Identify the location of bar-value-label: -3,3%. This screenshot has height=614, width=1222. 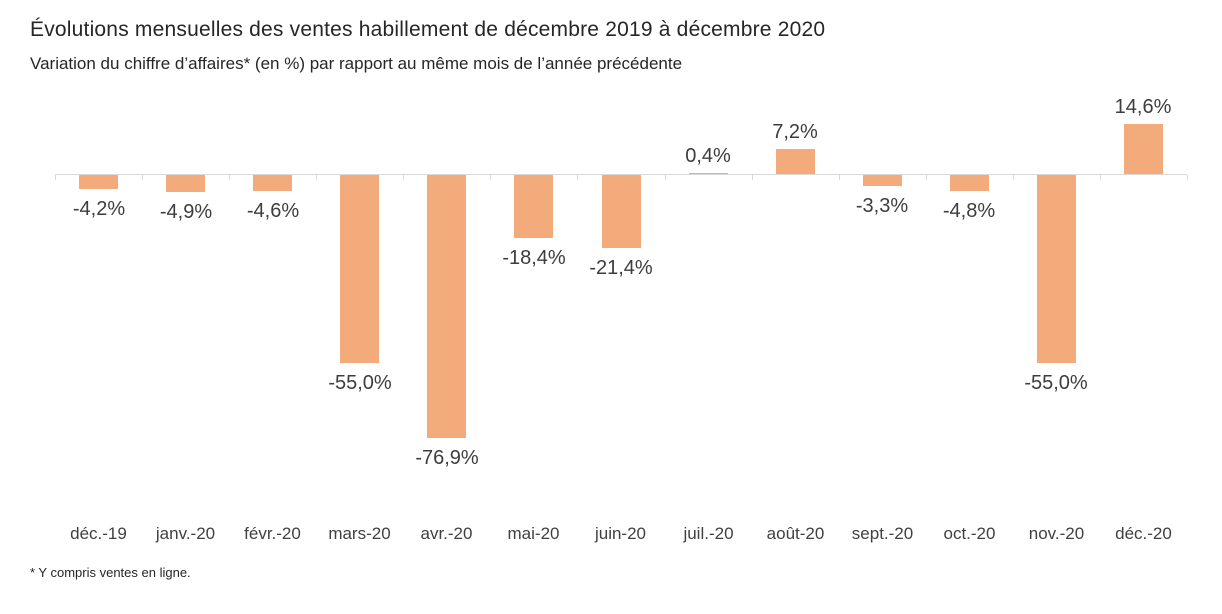
(882, 206).